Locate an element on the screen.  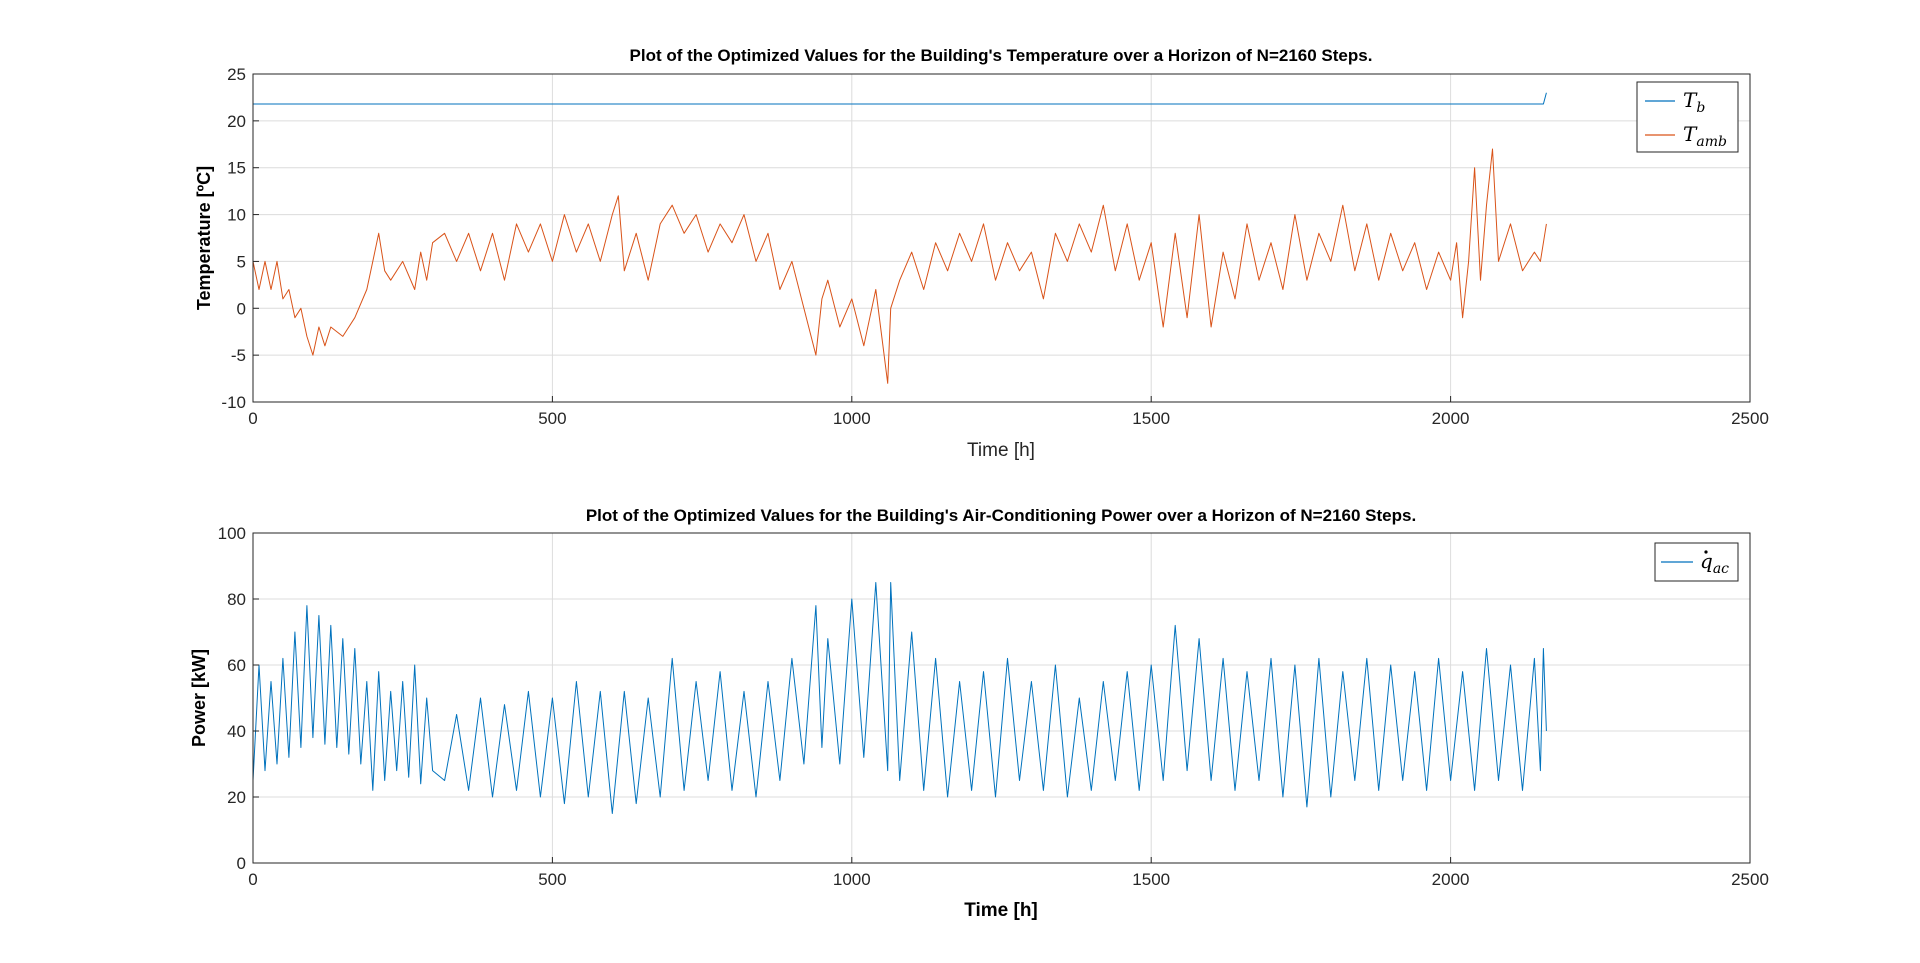
temperature-series-t-b is located at coordinates (900, 98).